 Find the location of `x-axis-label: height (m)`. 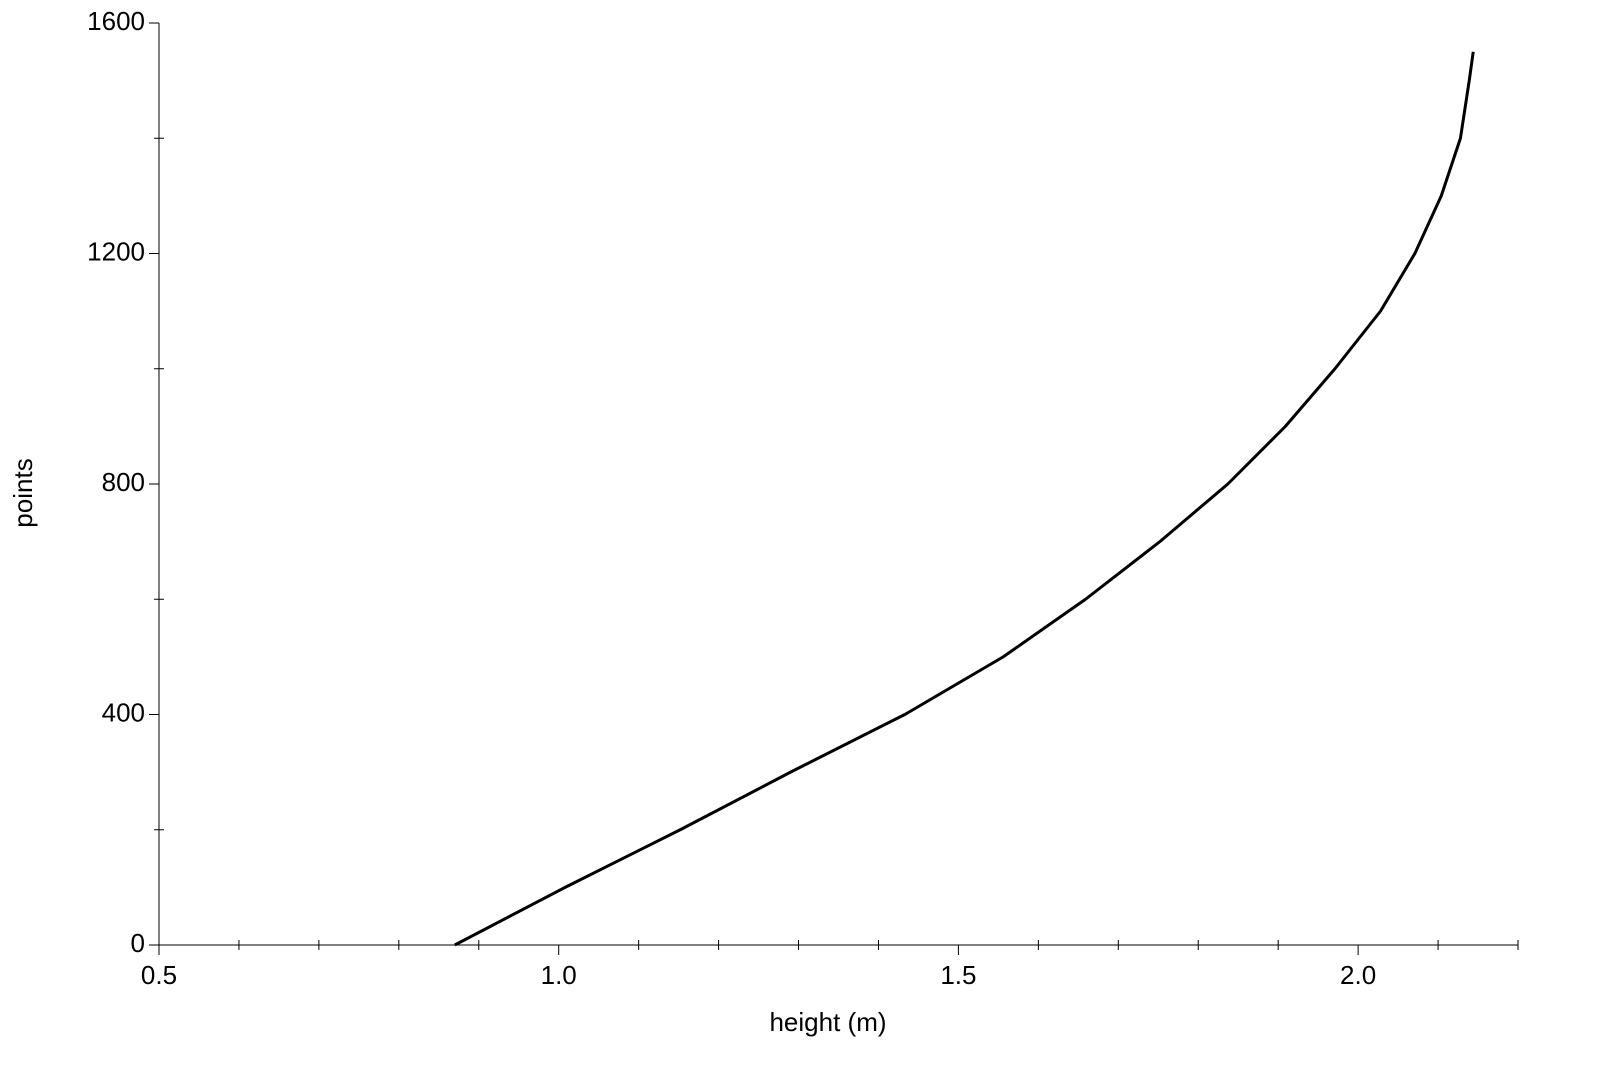

x-axis-label: height (m) is located at coordinates (827, 1022).